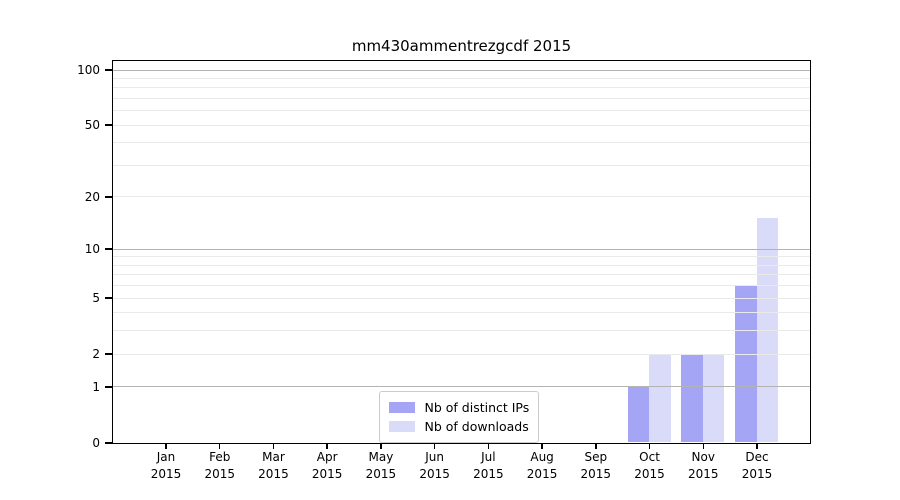  Describe the element at coordinates (692, 398) in the screenshot. I see `bar-distinct-ips-nov` at that location.